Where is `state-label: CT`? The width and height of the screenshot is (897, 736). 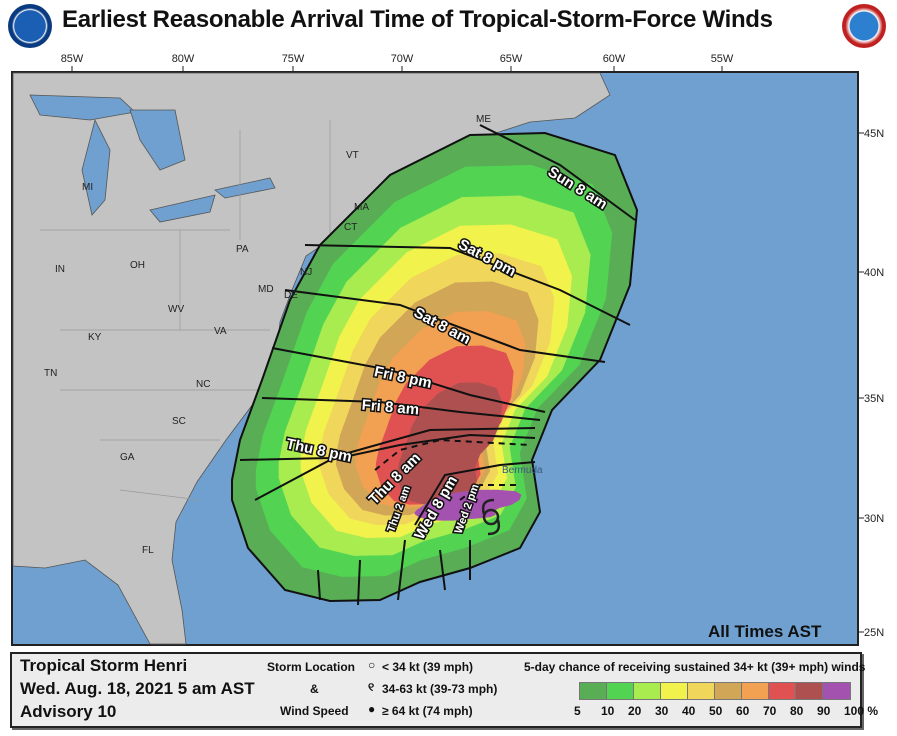 state-label: CT is located at coordinates (350, 227).